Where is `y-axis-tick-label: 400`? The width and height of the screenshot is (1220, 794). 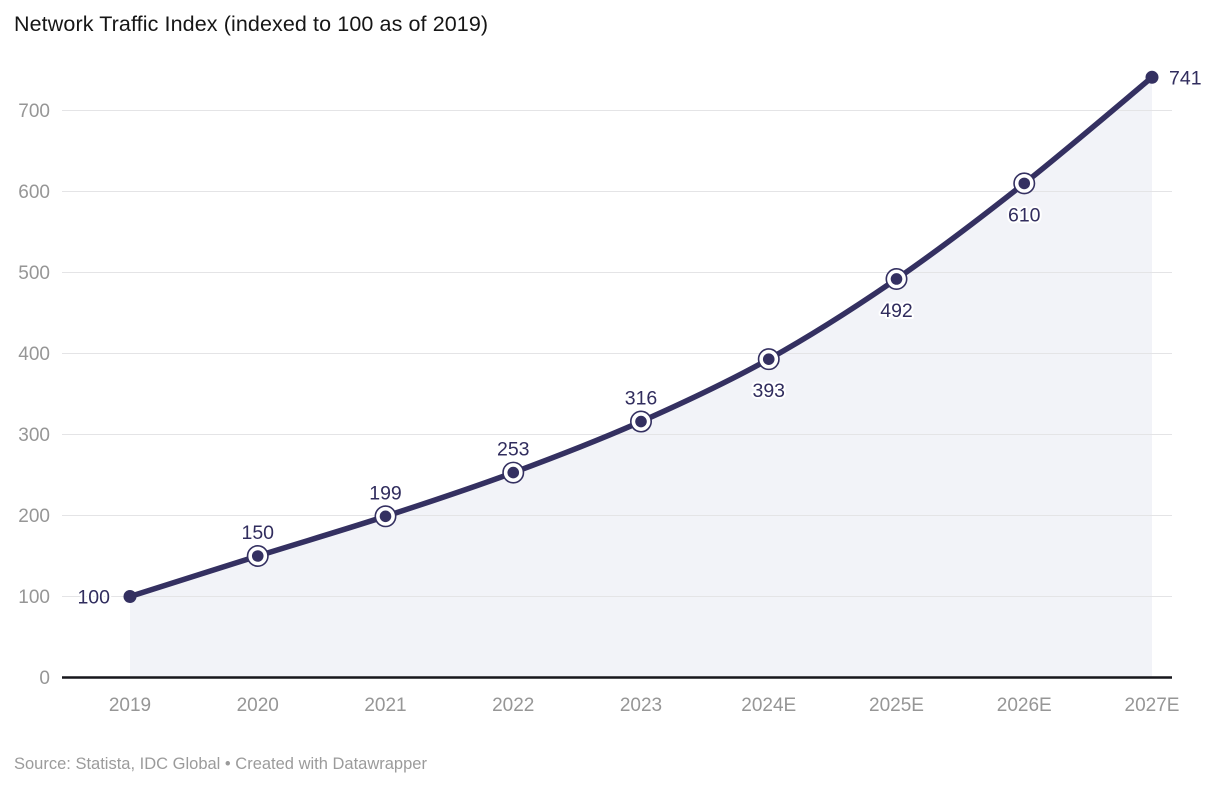 y-axis-tick-label: 400 is located at coordinates (34, 354).